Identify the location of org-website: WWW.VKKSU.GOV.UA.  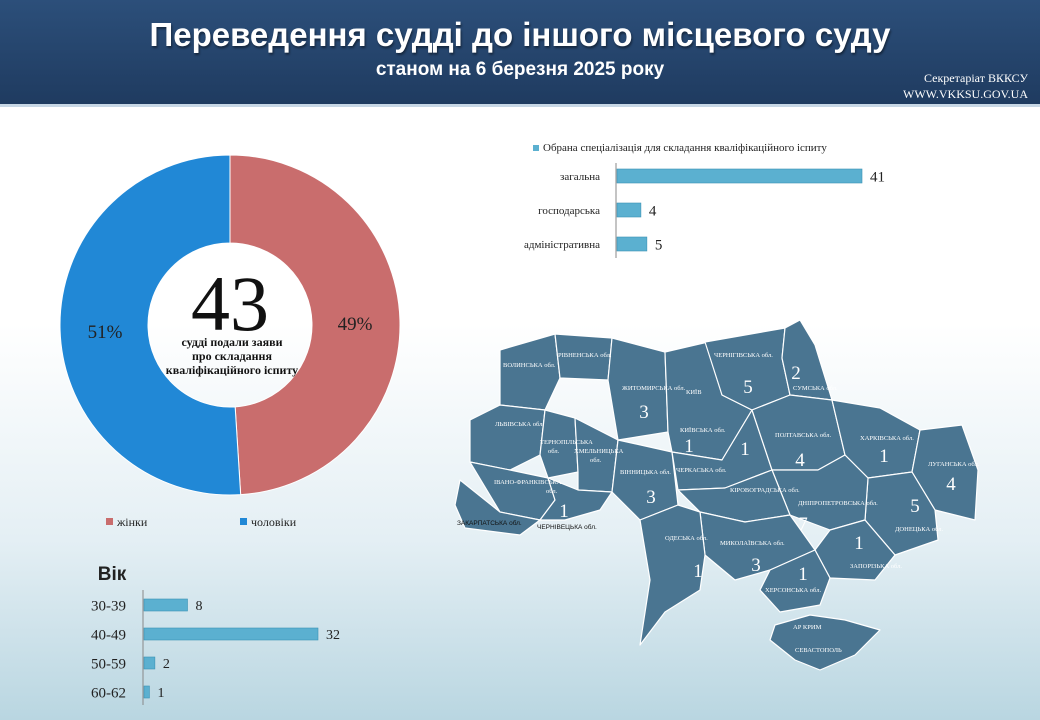
(965, 94).